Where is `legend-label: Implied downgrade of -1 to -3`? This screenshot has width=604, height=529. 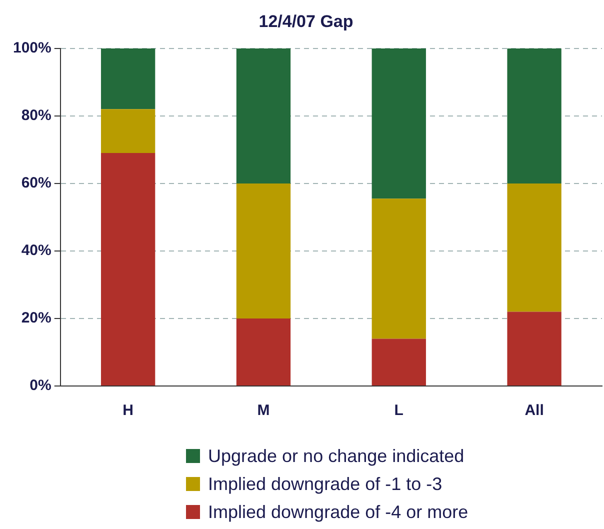 legend-label: Implied downgrade of -1 to -3 is located at coordinates (325, 484).